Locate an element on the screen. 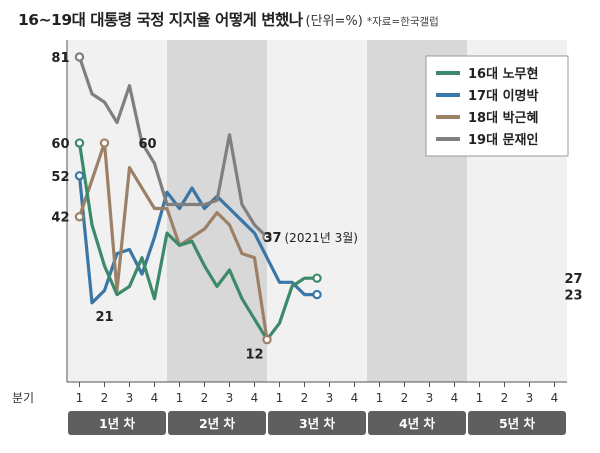 The height and width of the screenshot is (453, 600). quarter-label-13: 1 is located at coordinates (380, 398).